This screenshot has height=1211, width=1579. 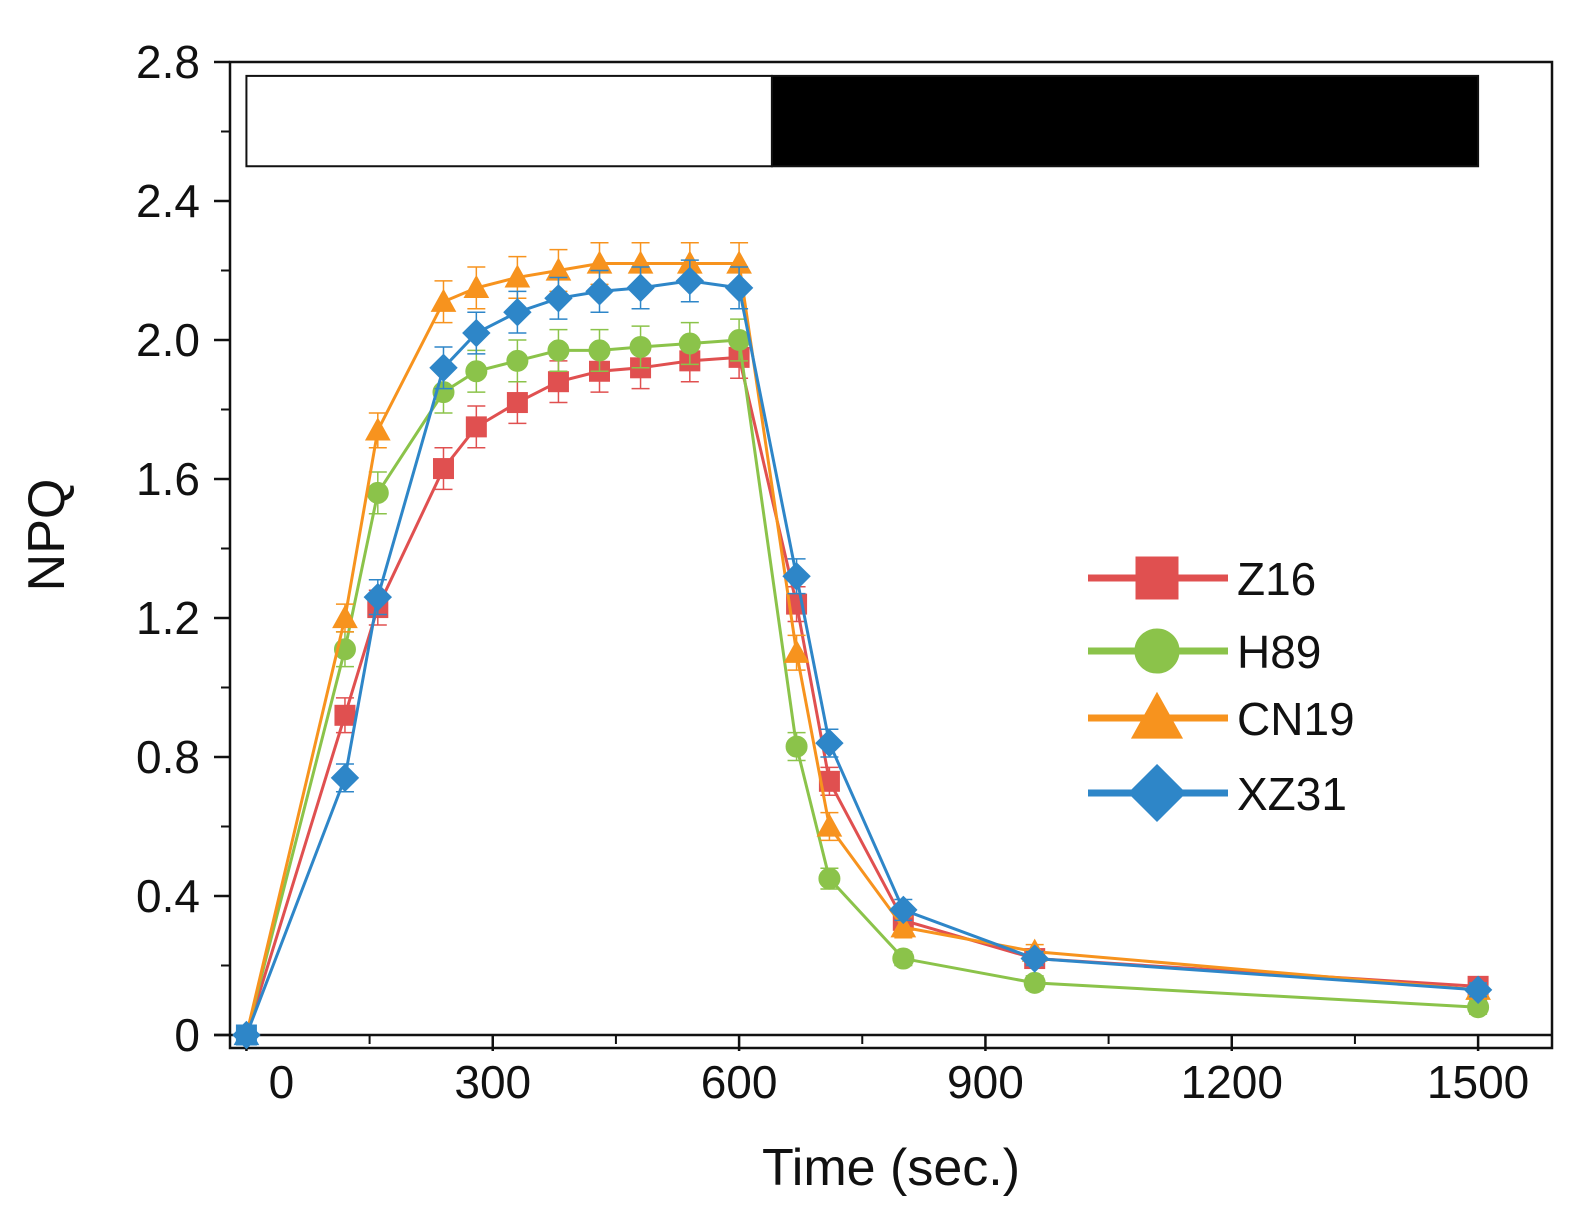 What do you see at coordinates (509, 121) in the screenshot?
I see `light-period-bar` at bounding box center [509, 121].